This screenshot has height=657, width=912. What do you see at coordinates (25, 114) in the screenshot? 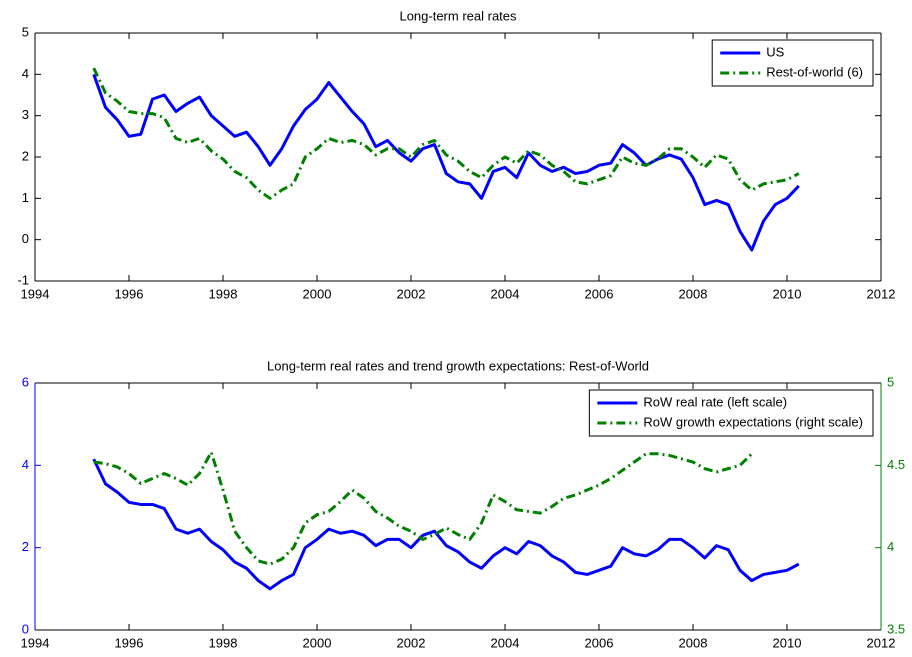
I see `y-tick-label: 3` at bounding box center [25, 114].